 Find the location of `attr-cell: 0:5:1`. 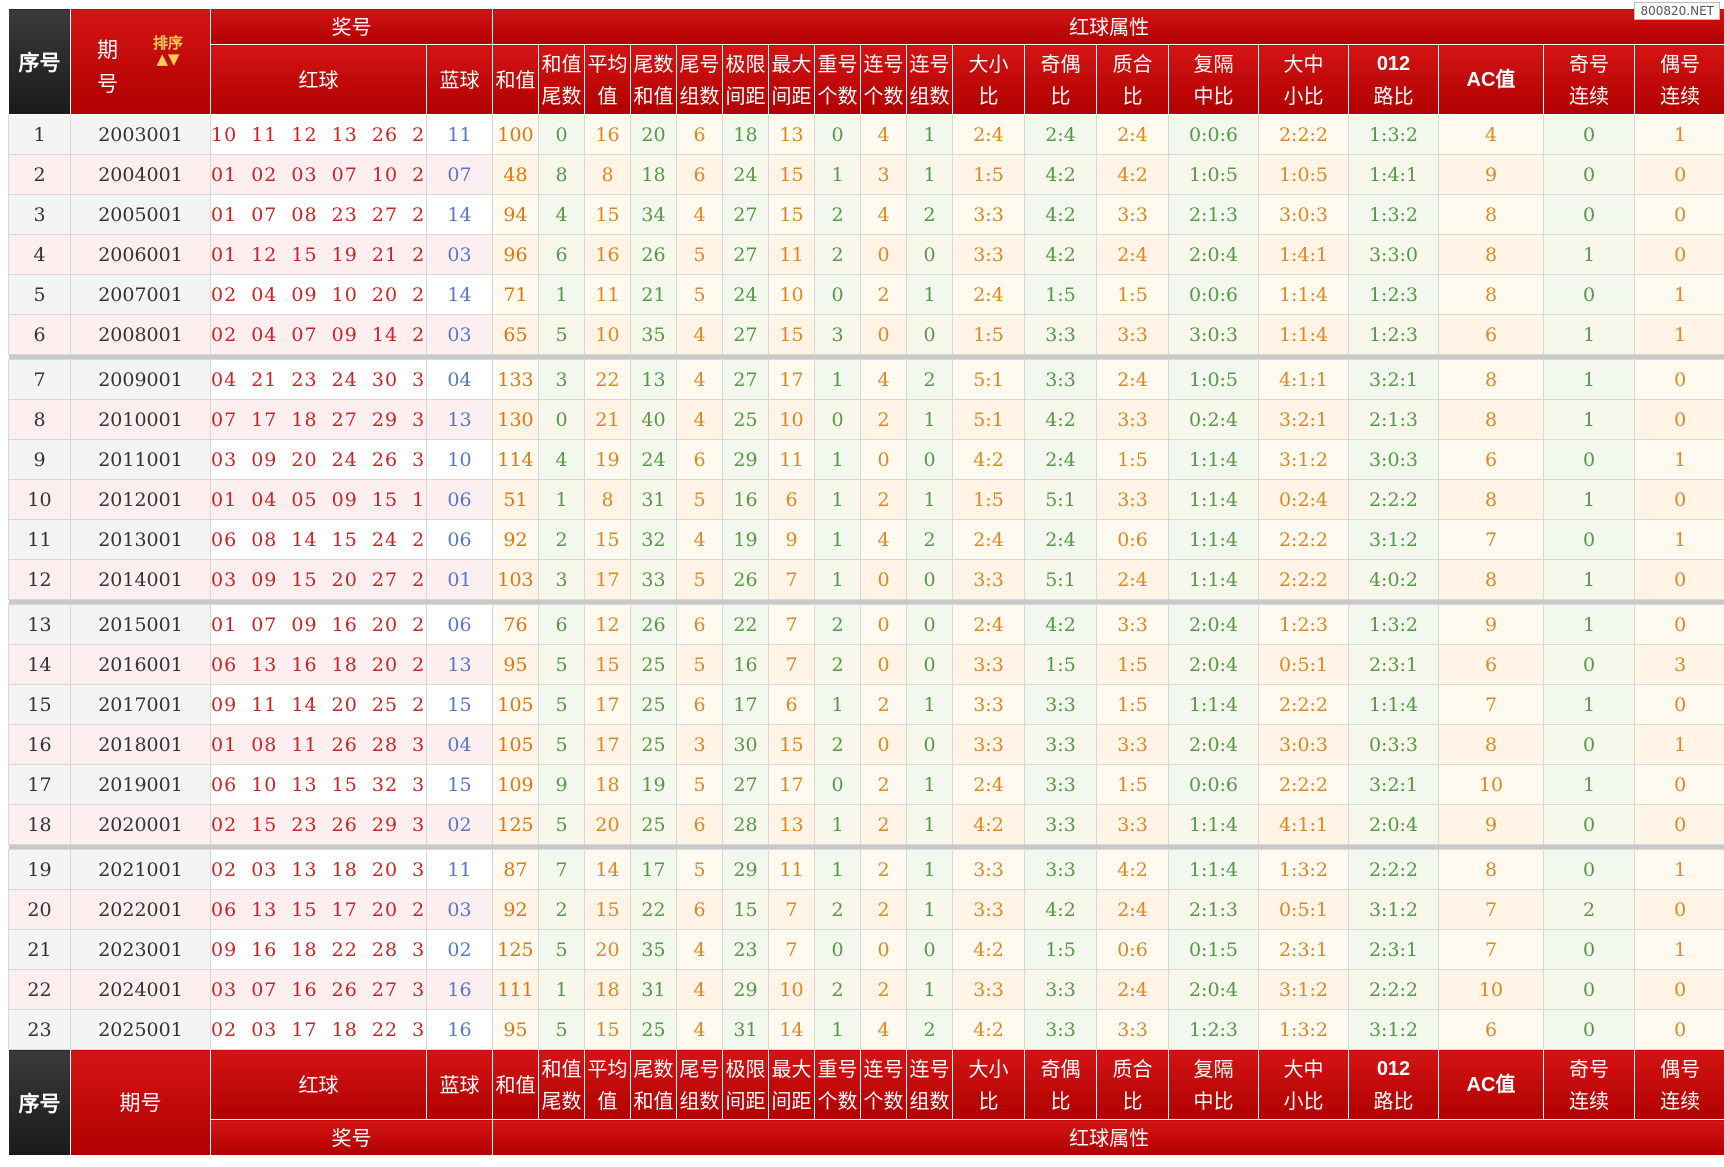

attr-cell: 0:5:1 is located at coordinates (1303, 664).